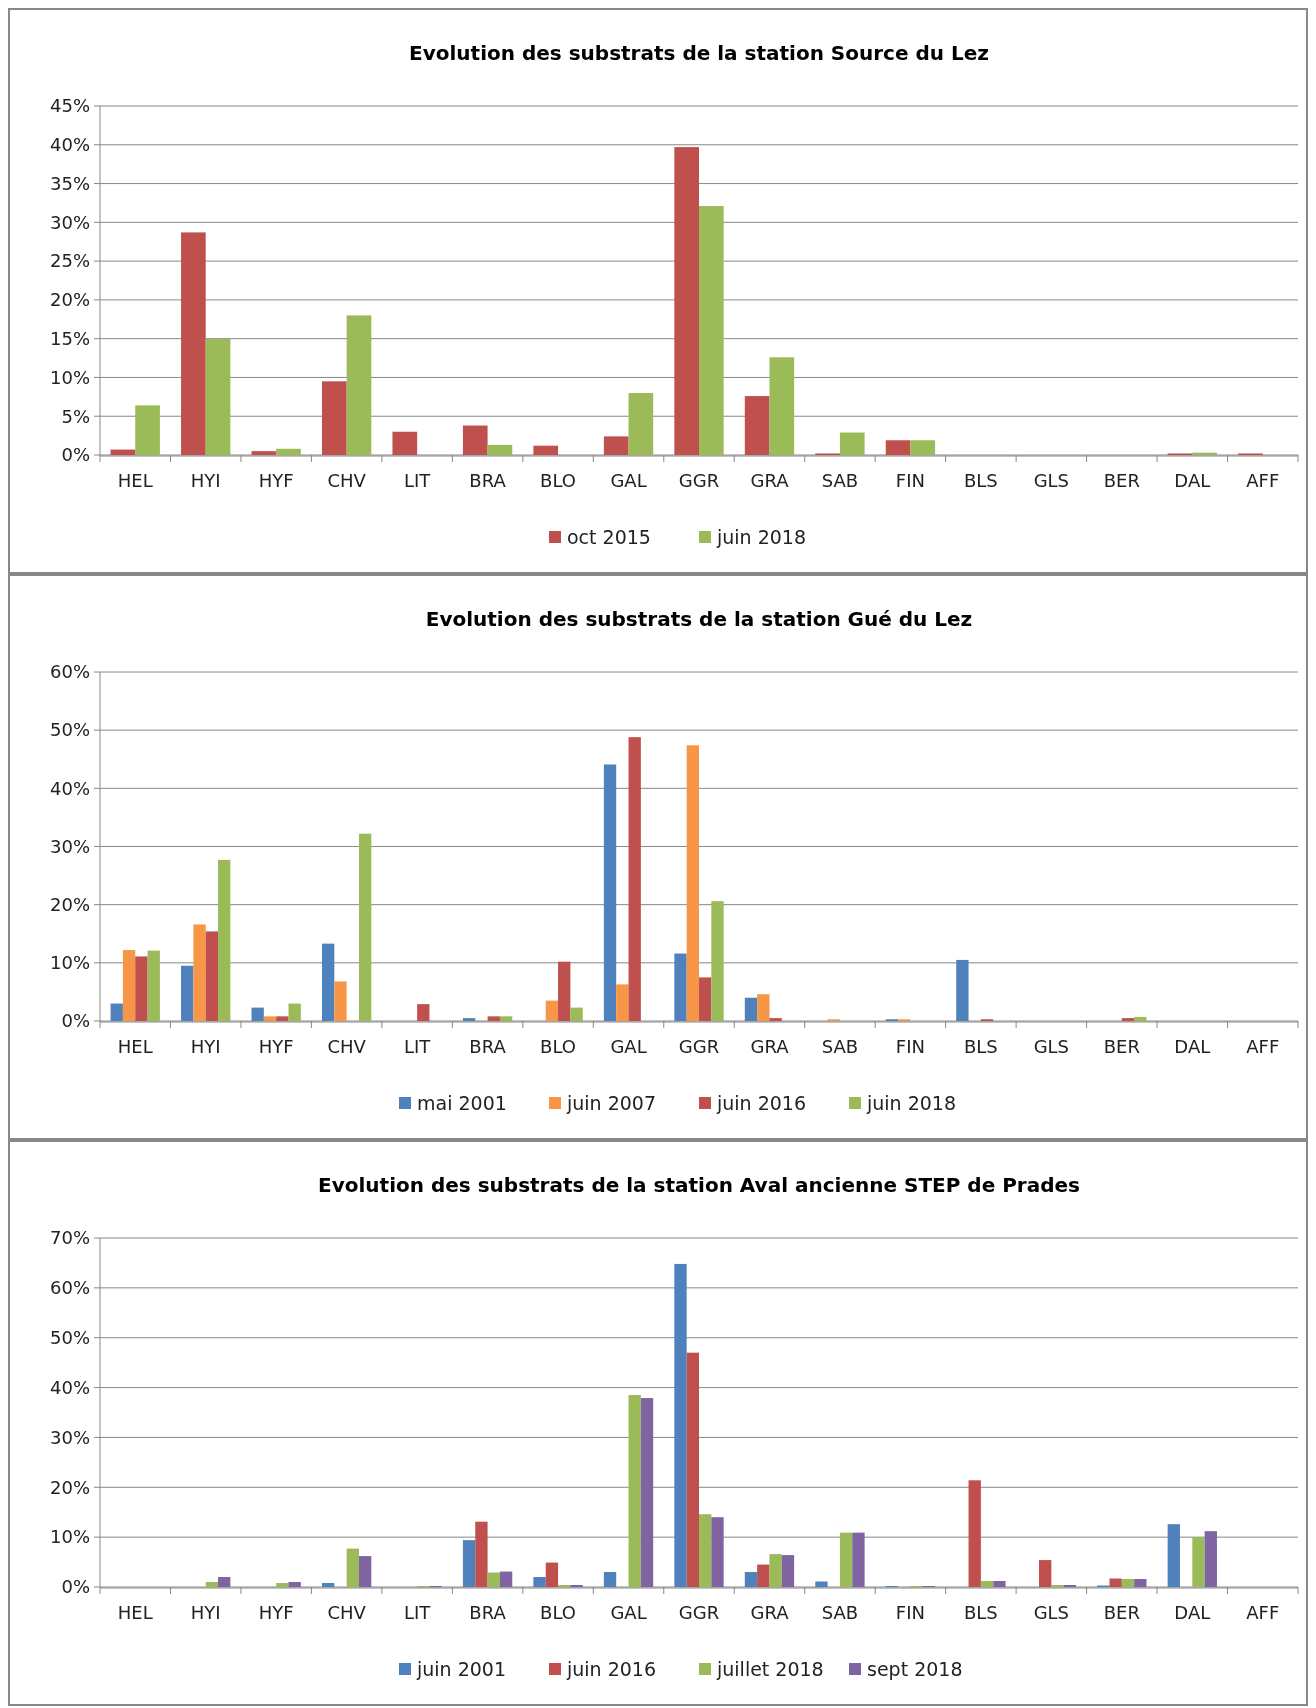 This screenshot has width=1316, height=1708. I want to click on y-tick-label: 50%, so click(69, 730).